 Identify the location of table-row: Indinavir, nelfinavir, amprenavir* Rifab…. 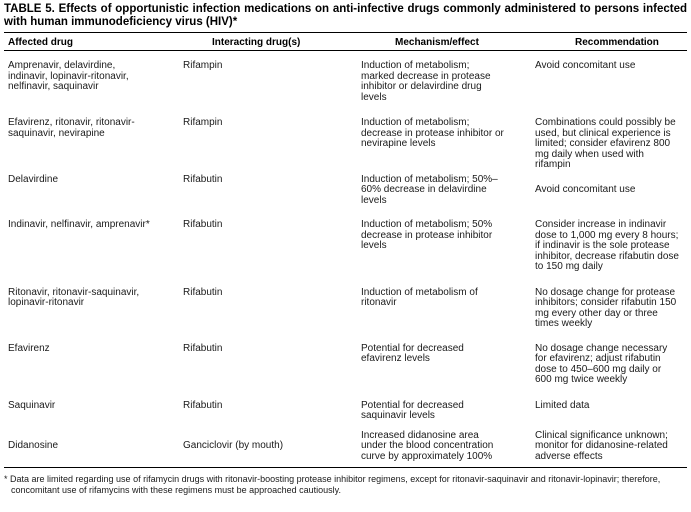
(345, 246).